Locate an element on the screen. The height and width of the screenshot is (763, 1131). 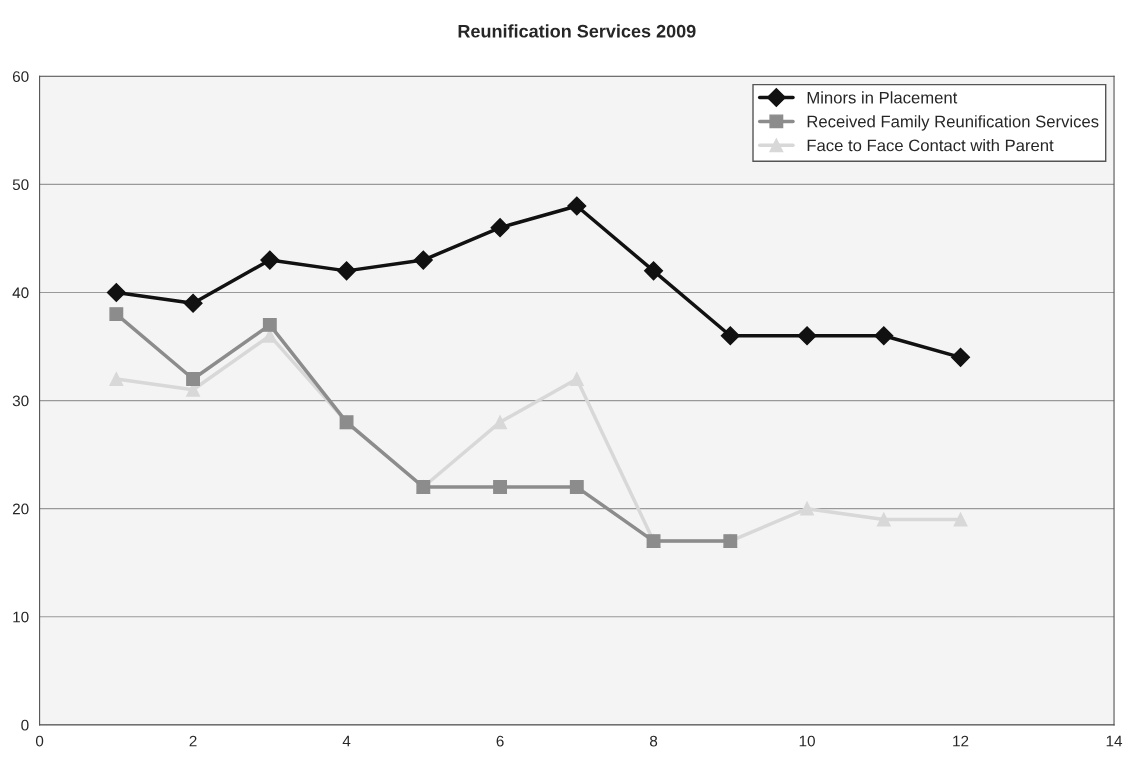
x-tick-label: 10 is located at coordinates (807, 741).